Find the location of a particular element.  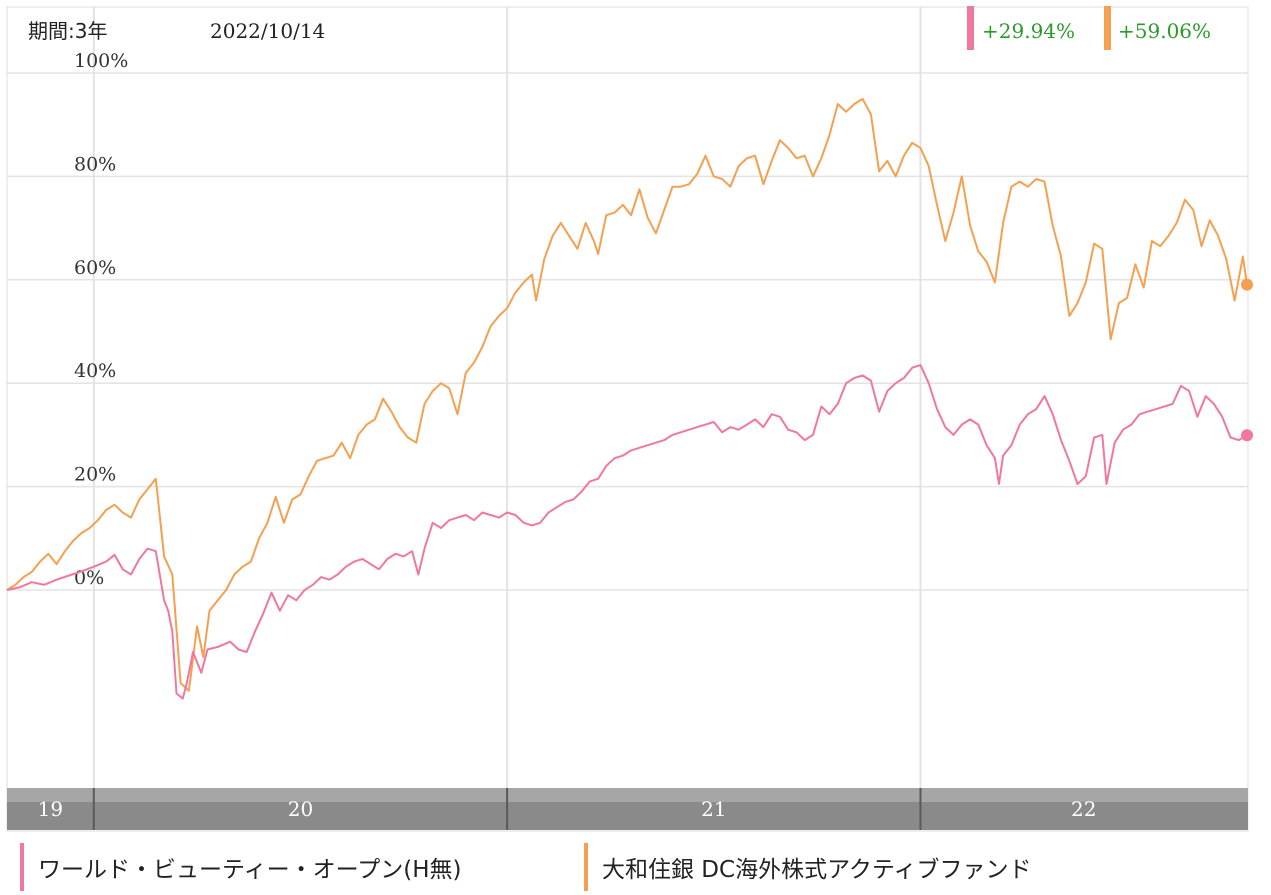

legend-item-1: ワールド・ビューティー・オープン(H無) is located at coordinates (240, 867).